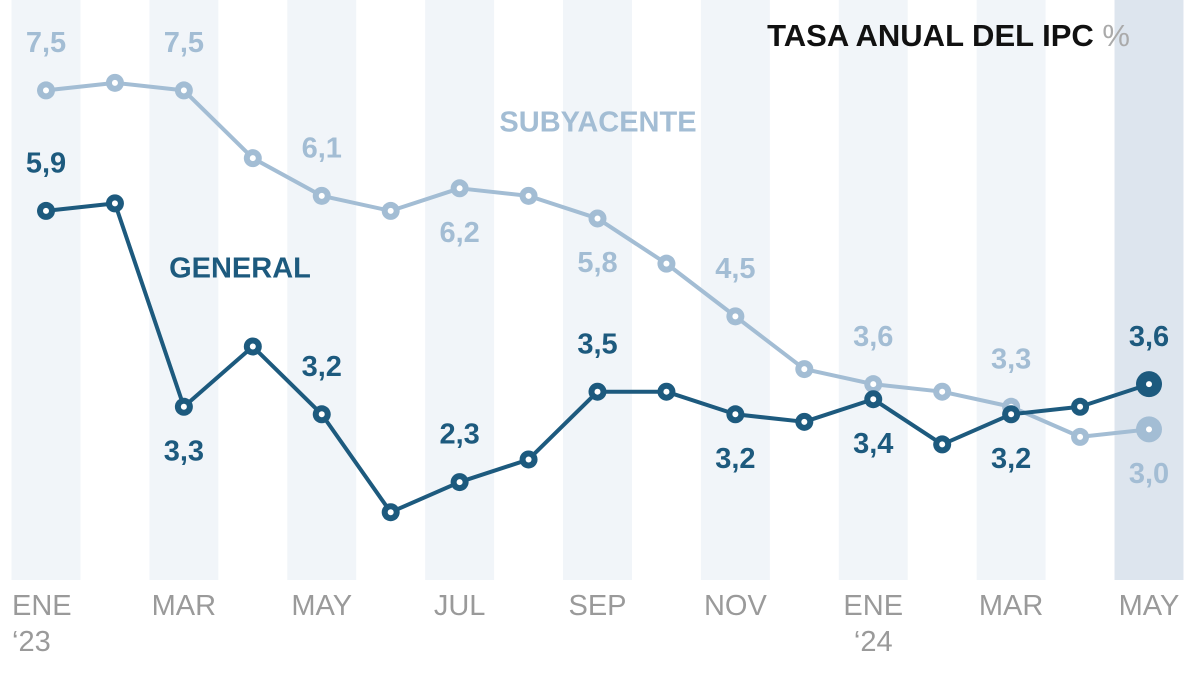 Image resolution: width=1200 pixels, height=675 pixels. What do you see at coordinates (1116, 35) in the screenshot?
I see `unit: %` at bounding box center [1116, 35].